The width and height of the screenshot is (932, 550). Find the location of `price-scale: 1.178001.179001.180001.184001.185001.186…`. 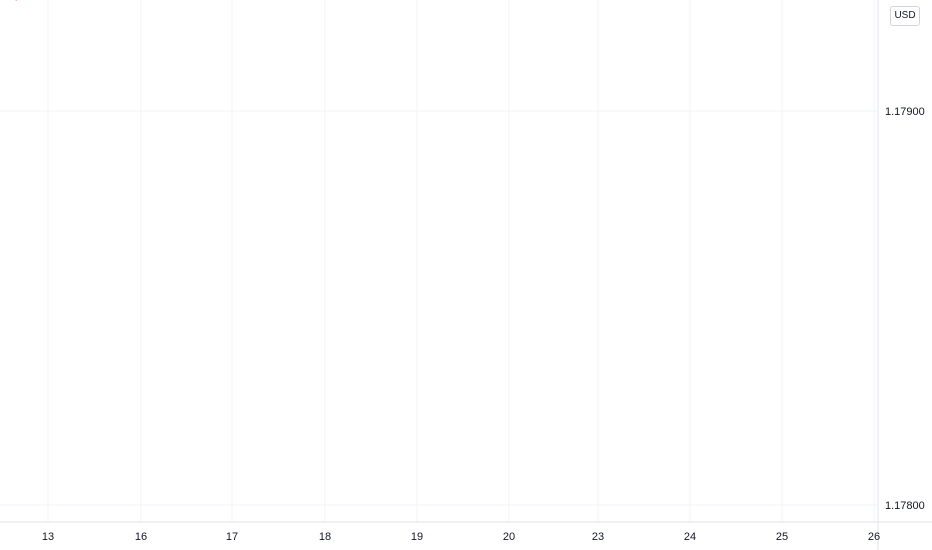

price-scale: 1.178001.179001.180001.184001.185001.186… is located at coordinates (901, 275).